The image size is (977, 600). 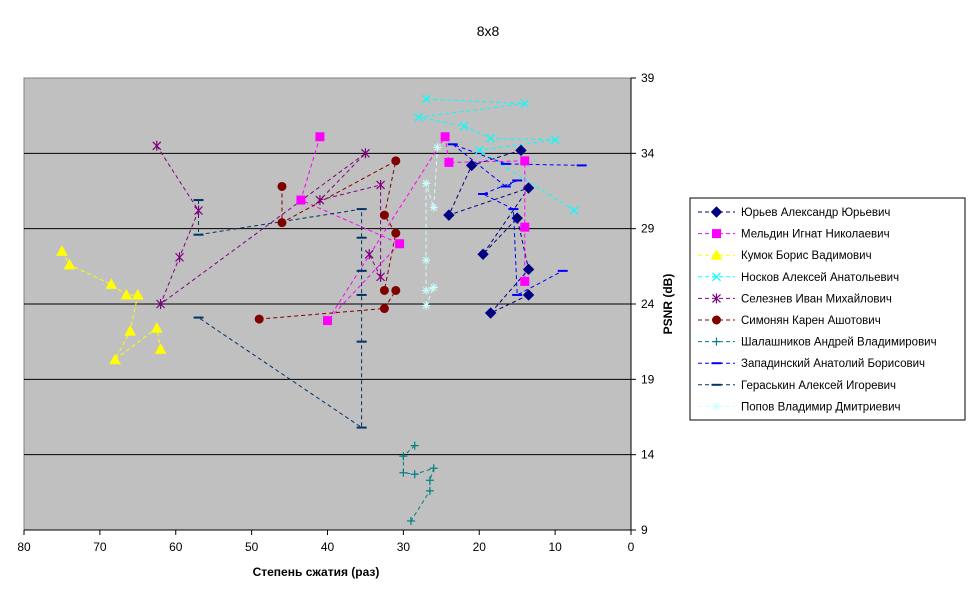 I want to click on legend-label-9: Попов Владимир Дмитриевич, so click(x=821, y=407).